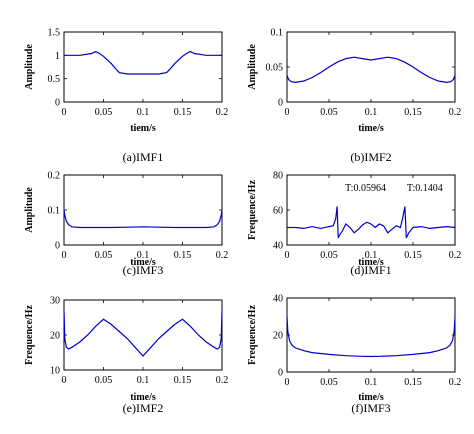 The height and width of the screenshot is (434, 474). I want to click on y-tick-label: 0.5, so click(54, 79).